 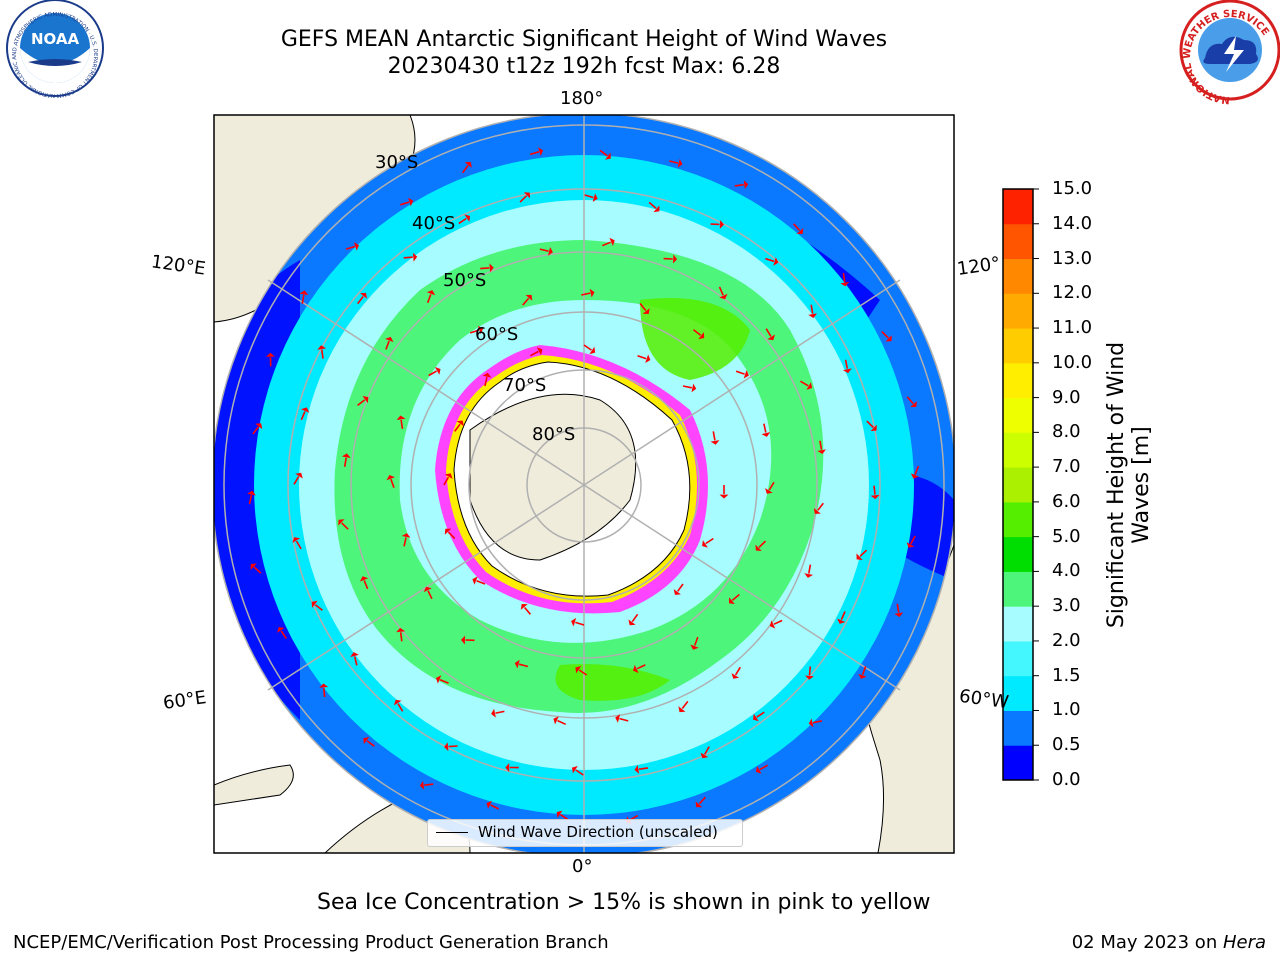 What do you see at coordinates (1066, 397) in the screenshot?
I see `colorbar-tick-label: 9.0` at bounding box center [1066, 397].